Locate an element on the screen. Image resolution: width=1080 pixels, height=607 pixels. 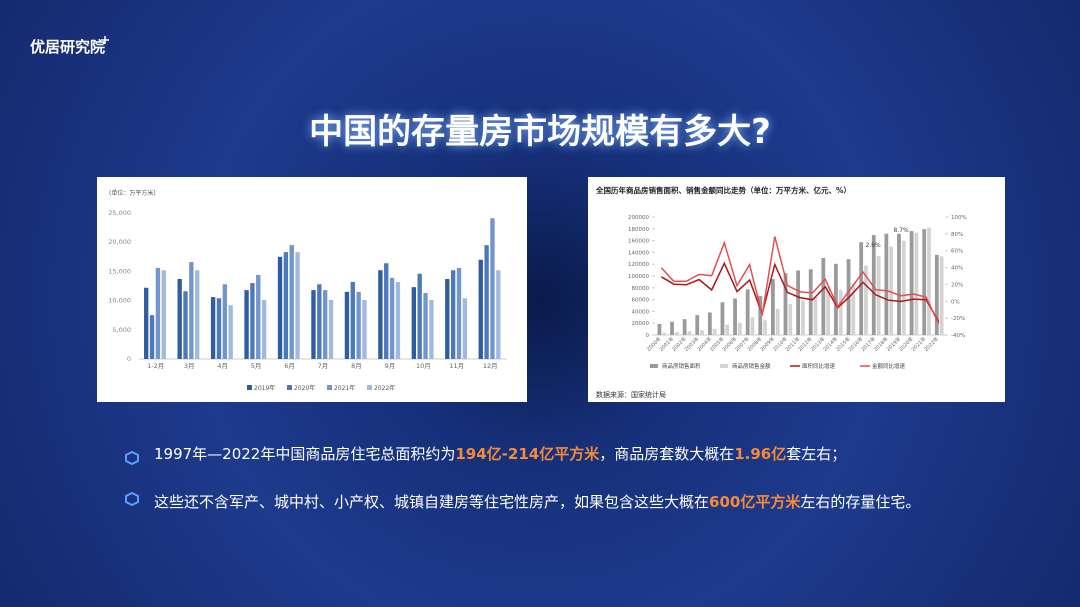
legend-label: 2022年 is located at coordinates (384, 388).